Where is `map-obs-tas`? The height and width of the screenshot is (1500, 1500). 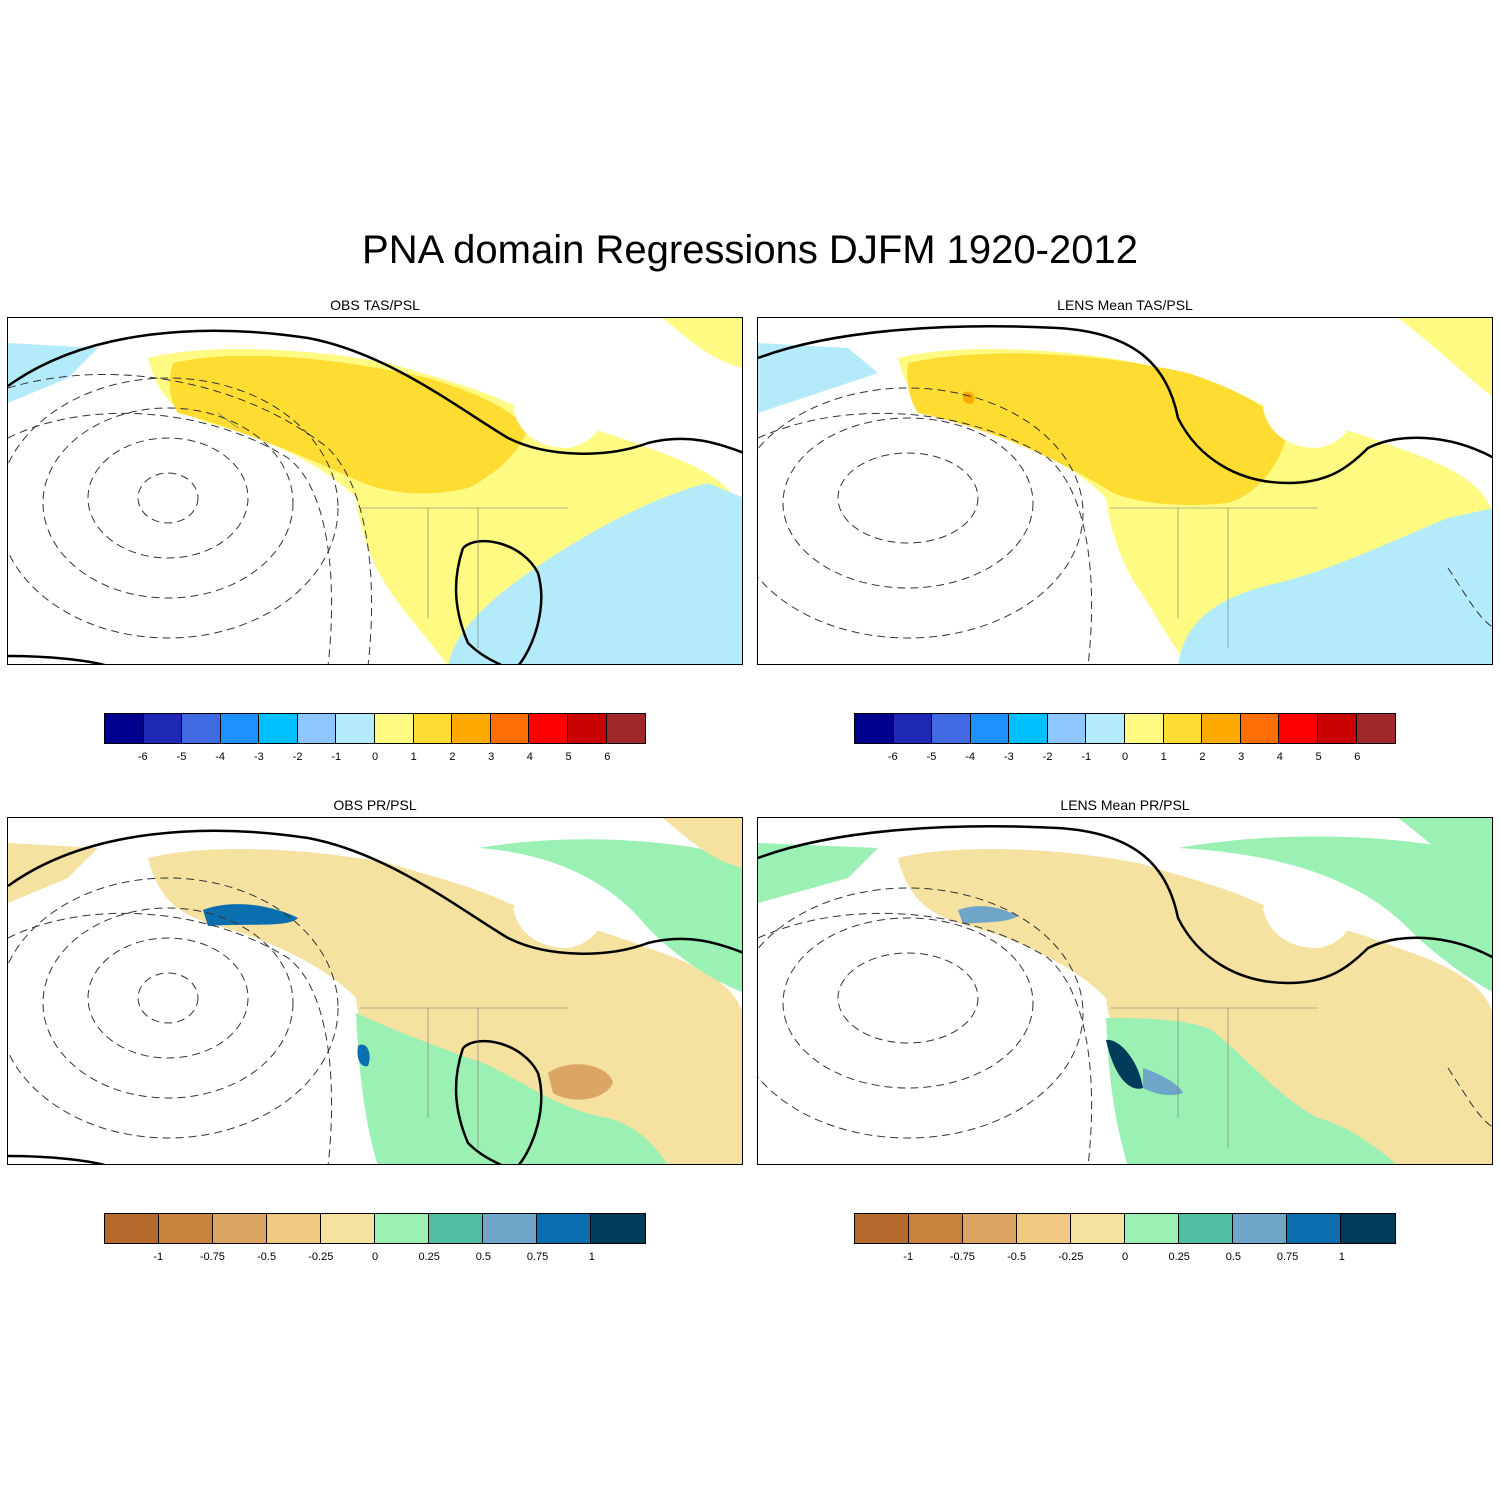
map-obs-tas is located at coordinates (375, 491).